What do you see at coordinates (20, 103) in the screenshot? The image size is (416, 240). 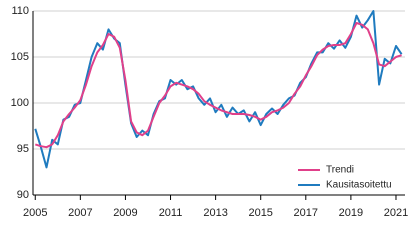 I see `y-tick-label: 100` at bounding box center [20, 103].